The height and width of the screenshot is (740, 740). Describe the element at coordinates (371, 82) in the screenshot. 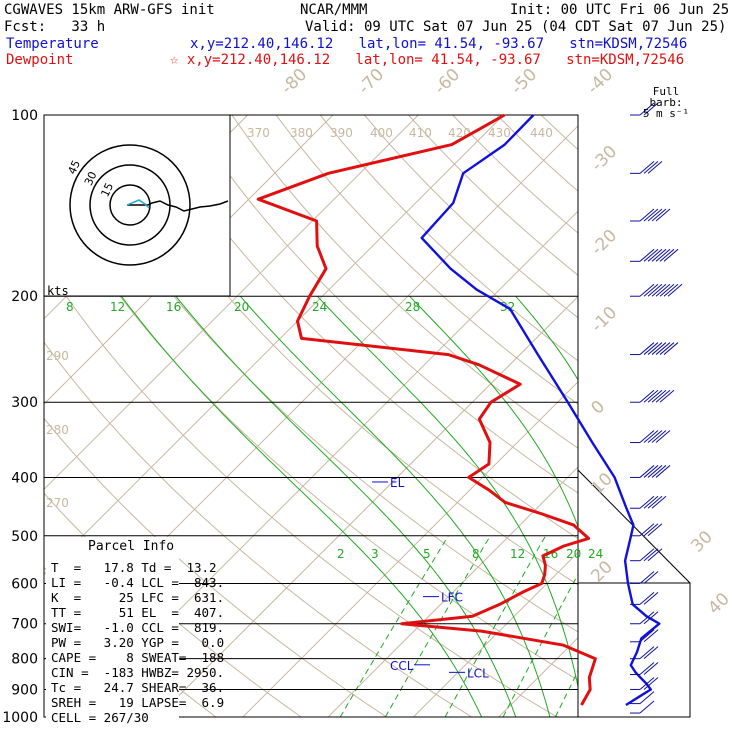

I see `isotherm-label: -70` at that location.